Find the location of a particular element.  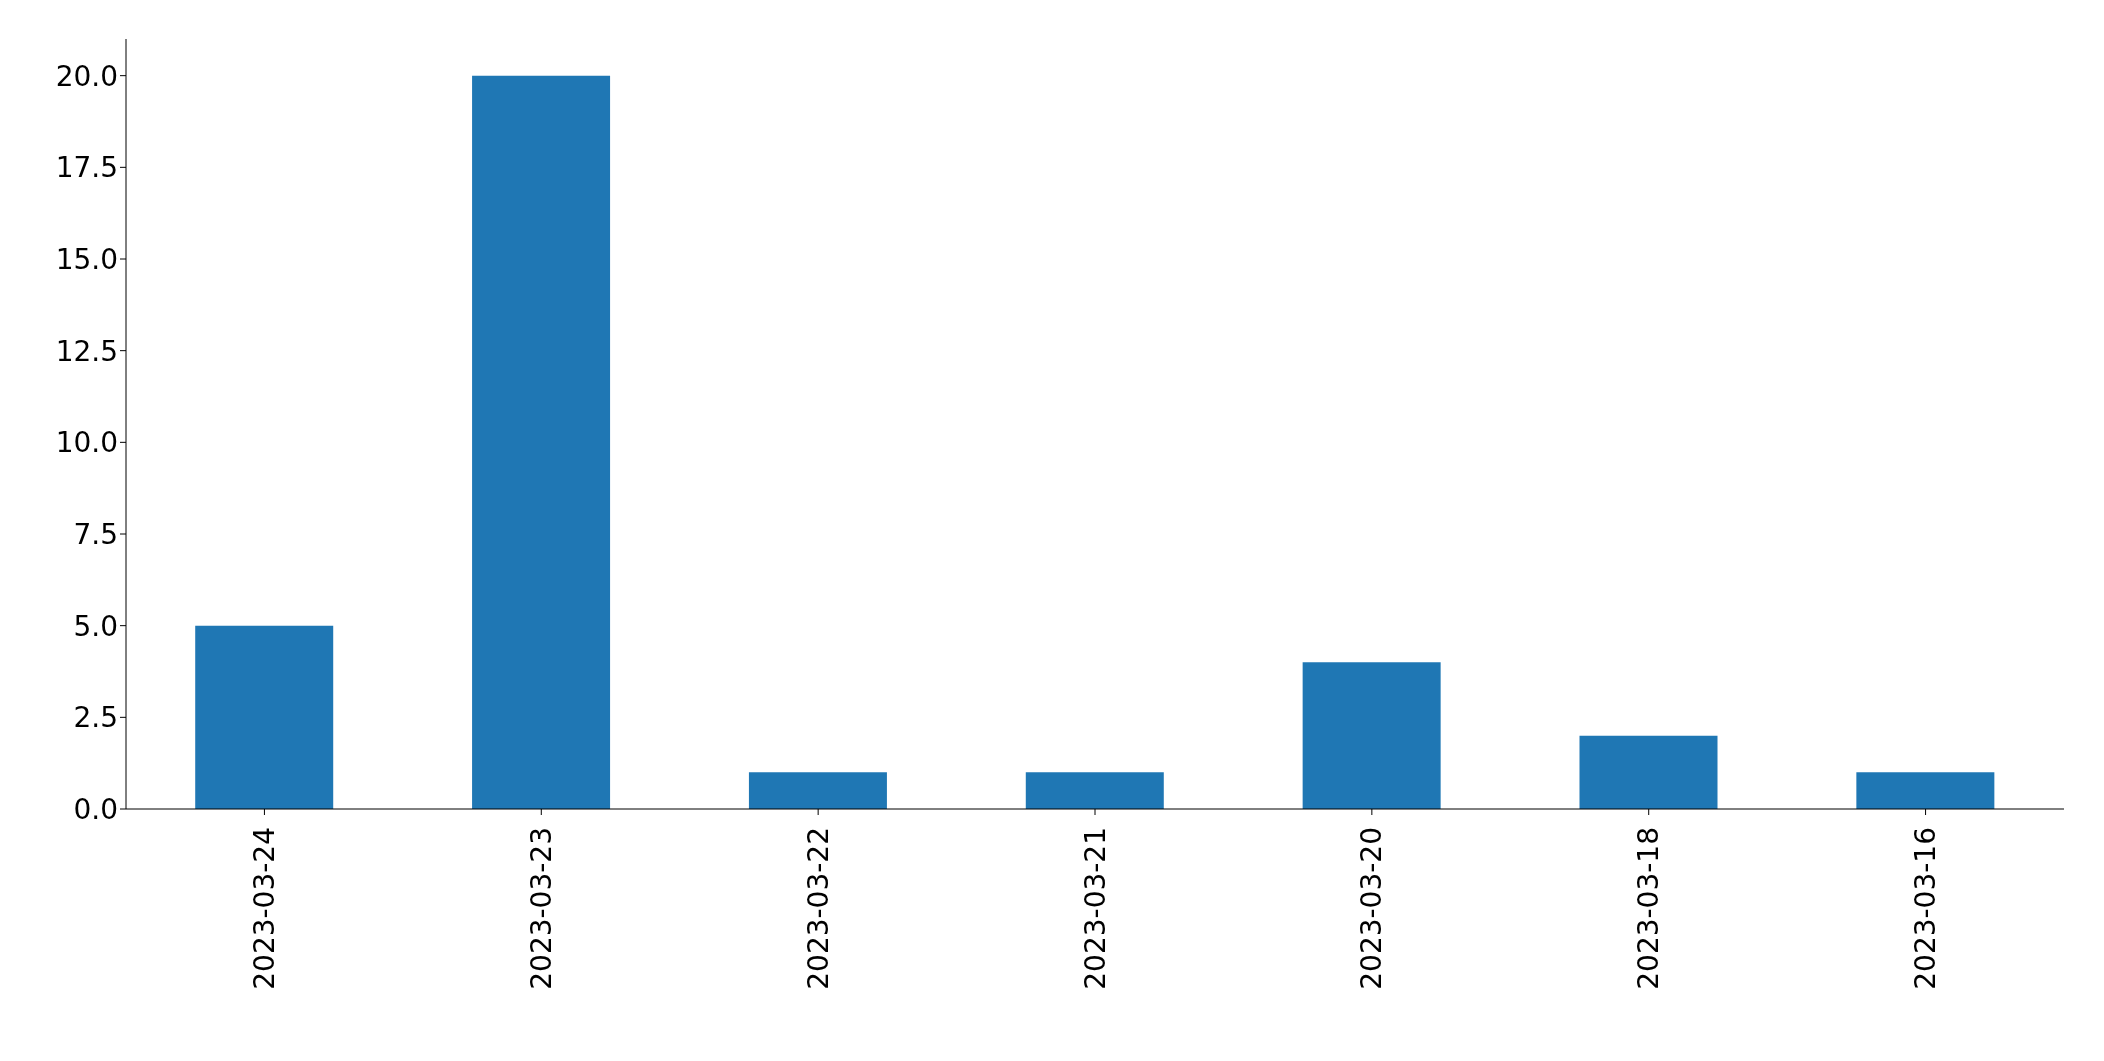

x-tick-label: 2023-03-18 is located at coordinates (1649, 908).